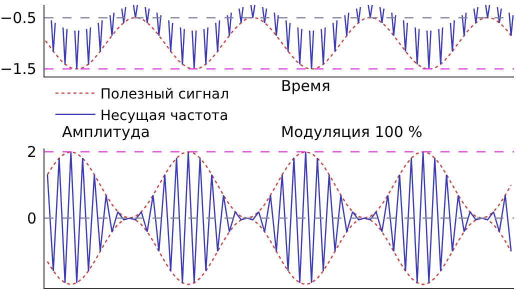  I want to click on y-tick-label: 2, so click(31, 151).